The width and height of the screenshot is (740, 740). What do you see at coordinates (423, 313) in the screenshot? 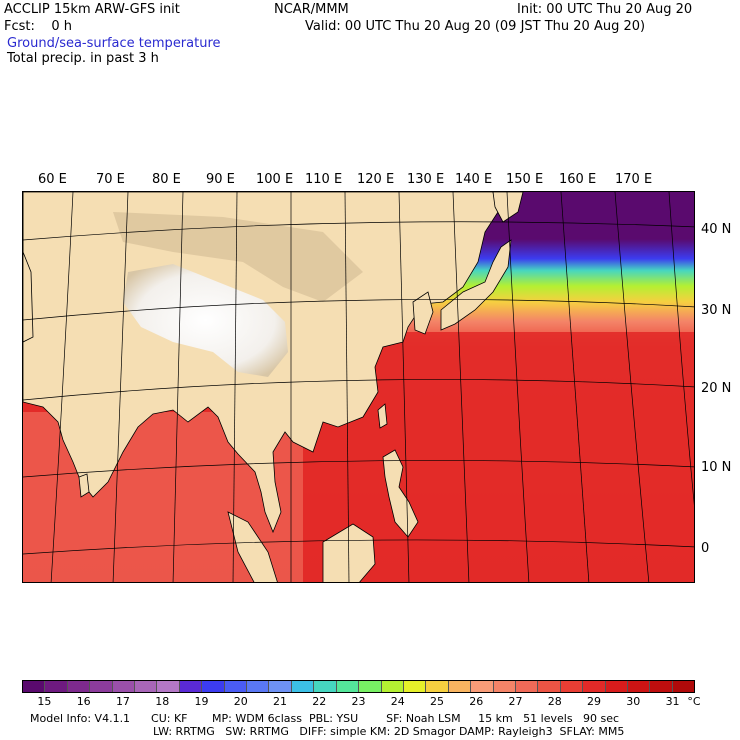
I see `land-korea` at bounding box center [423, 313].